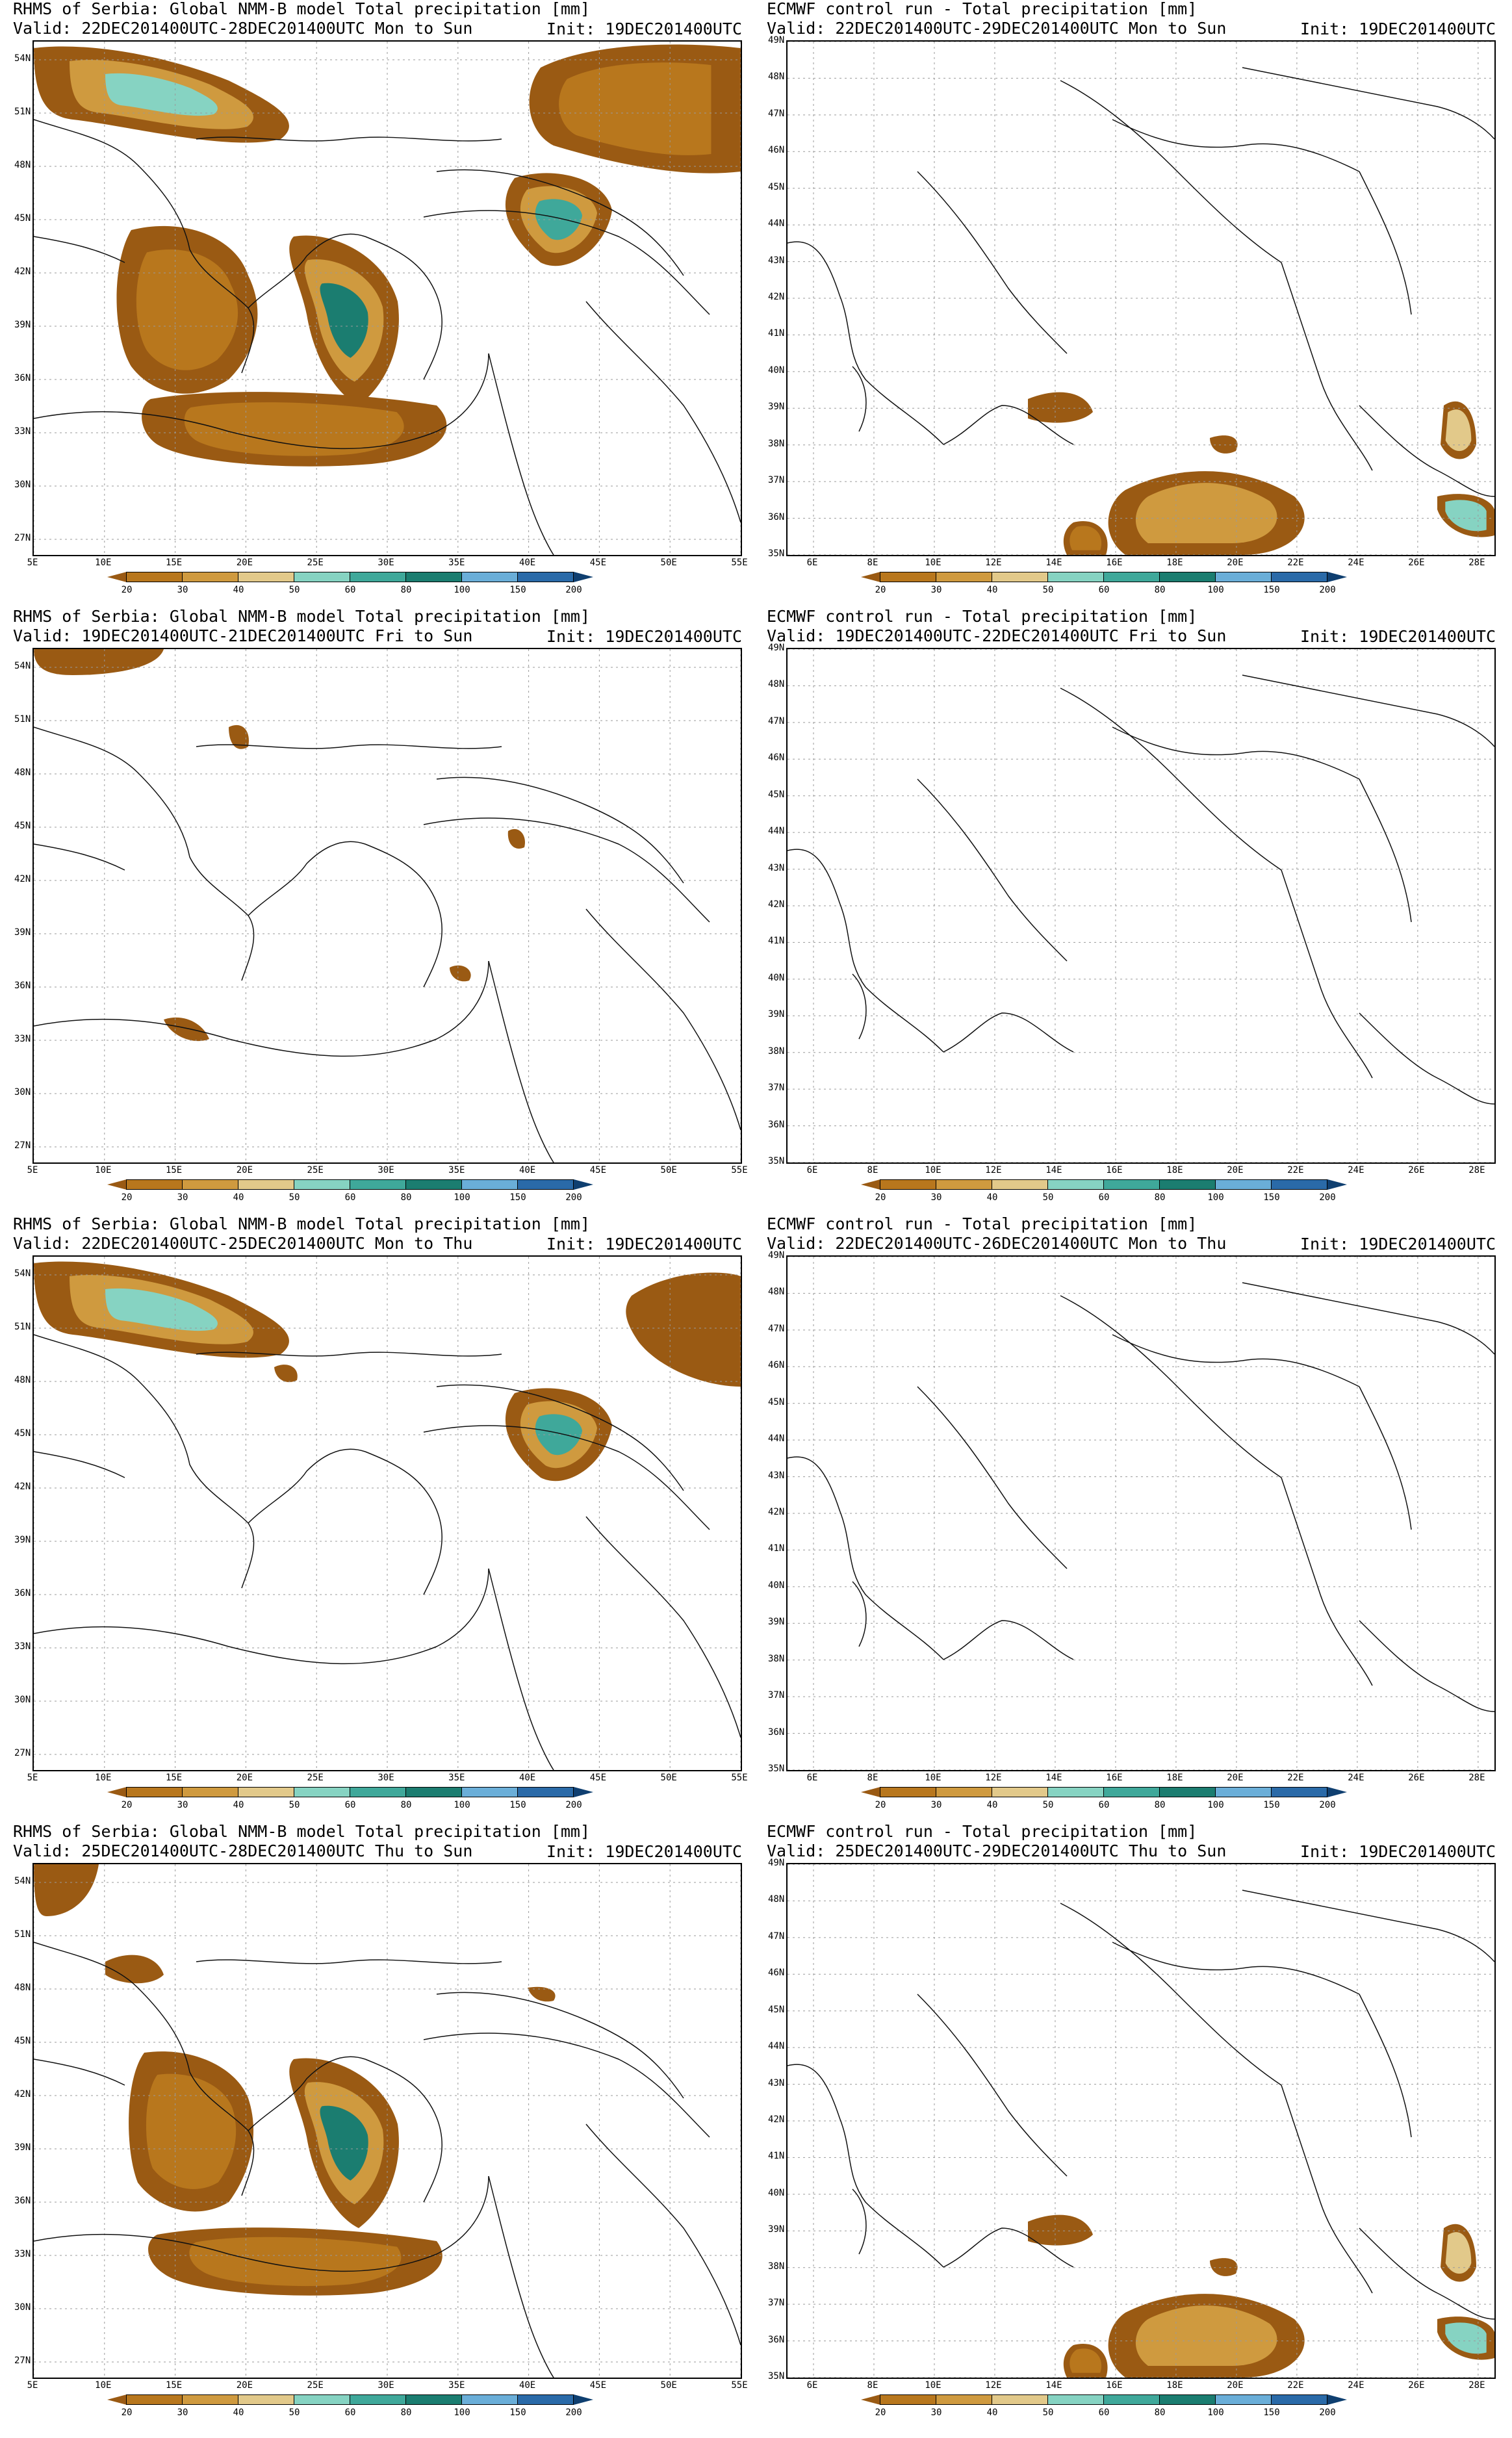 The width and height of the screenshot is (1512, 2438). What do you see at coordinates (1476, 563) in the screenshot?
I see `longitude-tick-label: 28E` at bounding box center [1476, 563].